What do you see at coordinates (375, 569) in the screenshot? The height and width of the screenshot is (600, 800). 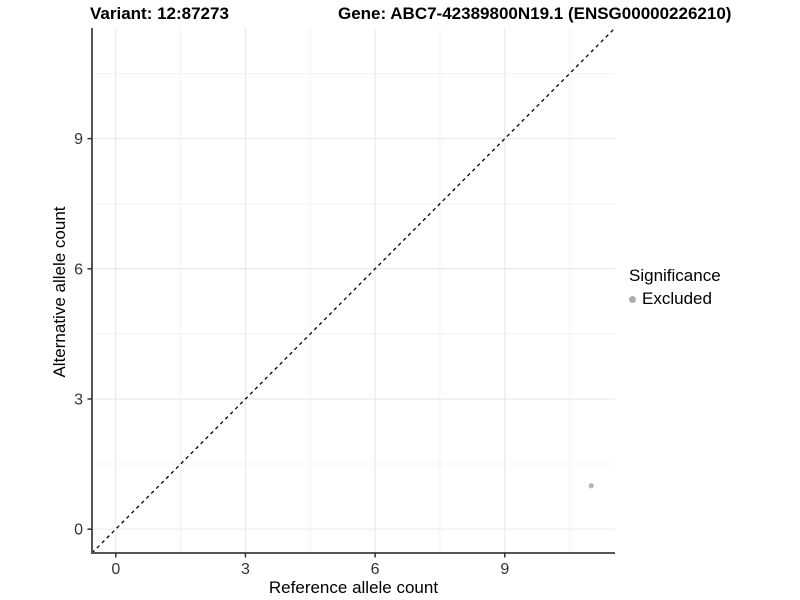 I see `x-tick-label: 6` at bounding box center [375, 569].